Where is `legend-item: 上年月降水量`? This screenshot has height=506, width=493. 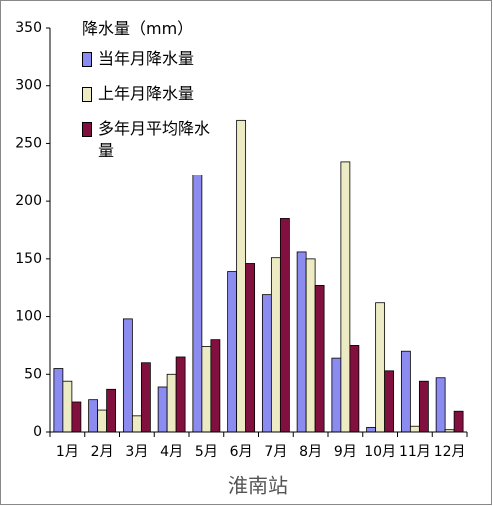
legend-item: 上年月降水量 is located at coordinates (153, 94).